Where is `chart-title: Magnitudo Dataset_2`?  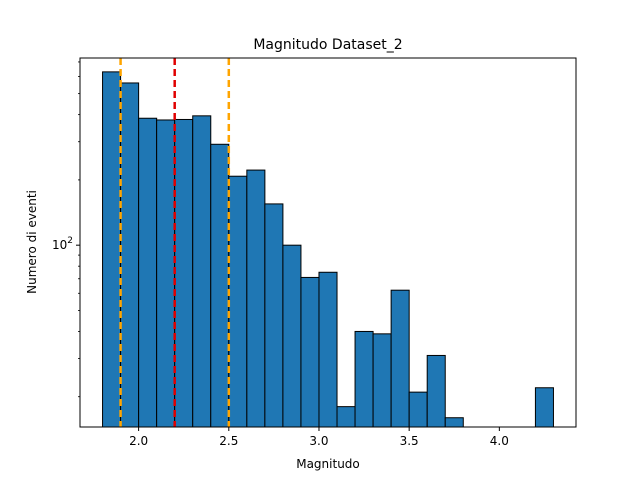 chart-title: Magnitudo Dataset_2 is located at coordinates (327, 45).